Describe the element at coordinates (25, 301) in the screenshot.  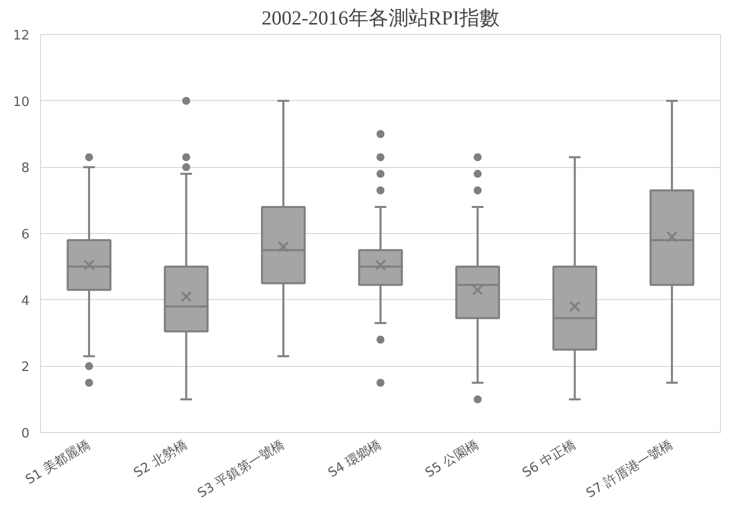
I see `y-tick-label: 4` at that location.